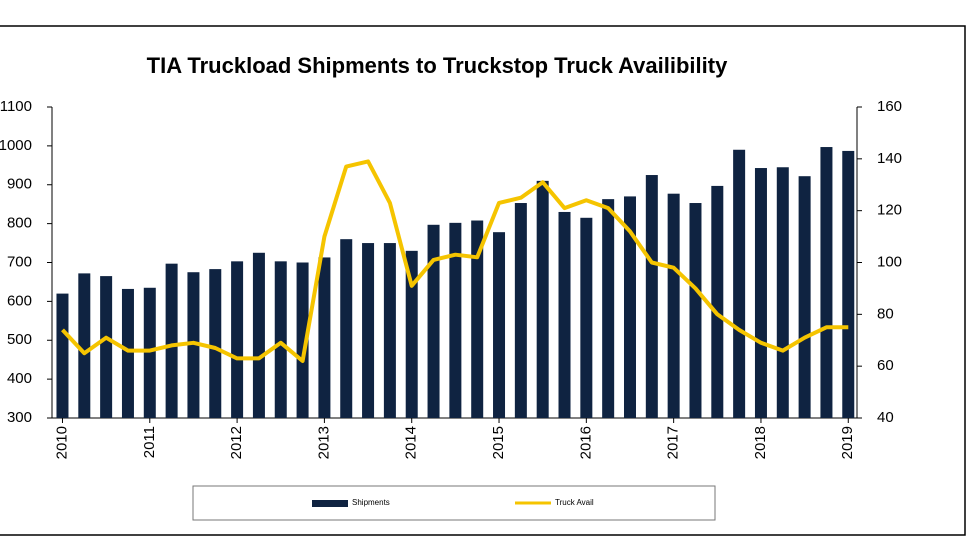  What do you see at coordinates (889, 261) in the screenshot?
I see `y2-tick-label: 100` at bounding box center [889, 261].